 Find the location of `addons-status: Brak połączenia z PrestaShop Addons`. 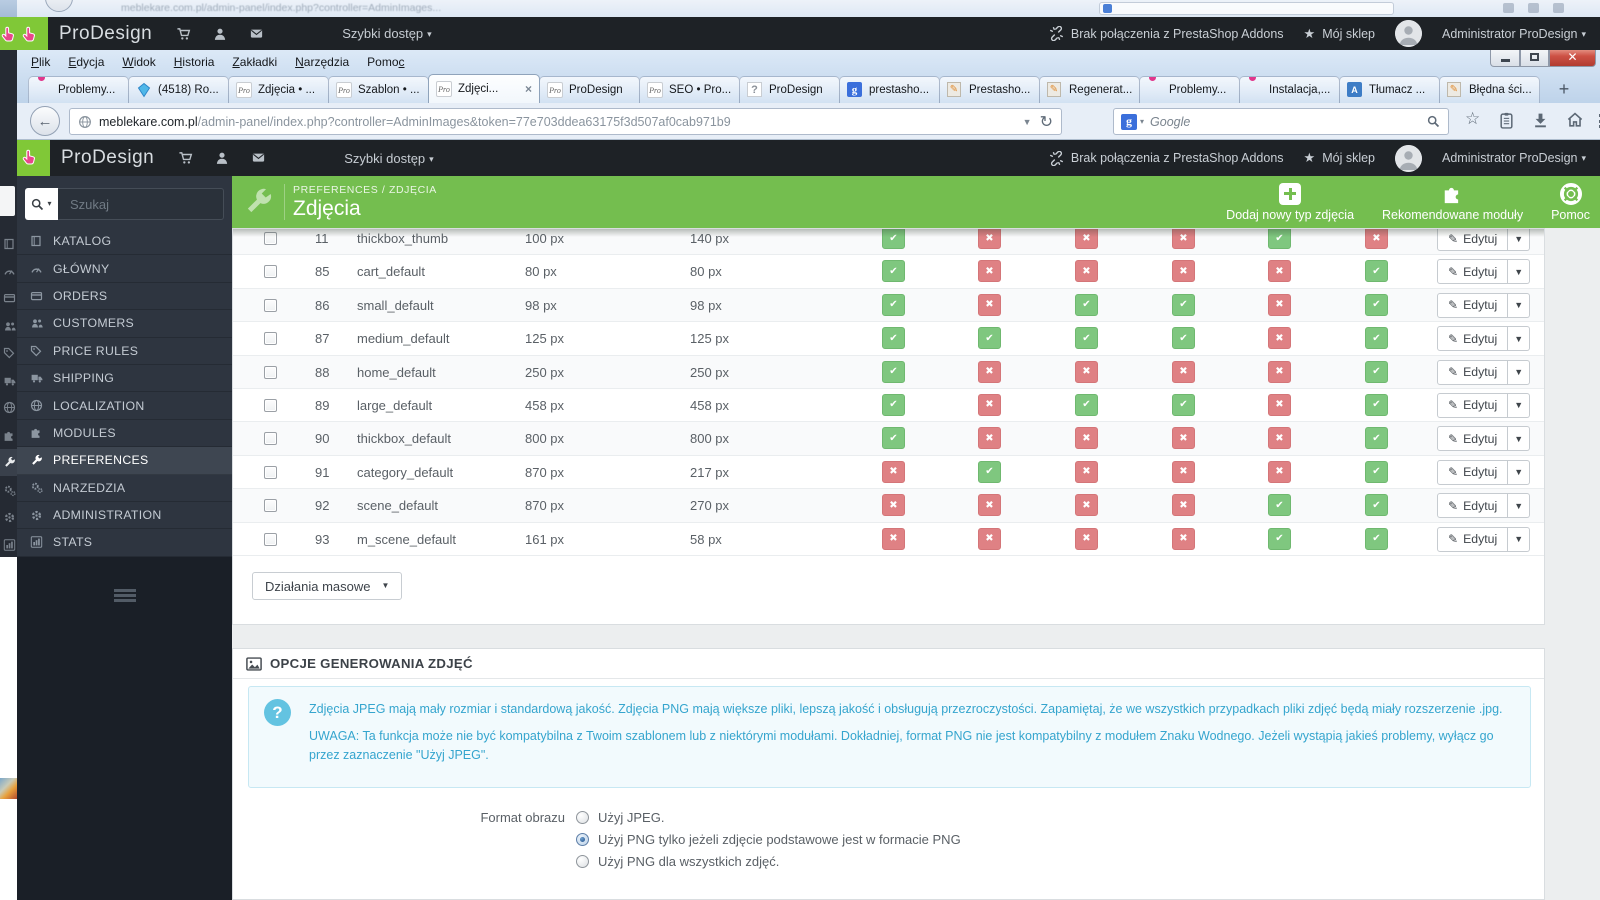

addons-status: Brak połączenia z PrestaShop Addons is located at coordinates (1166, 158).